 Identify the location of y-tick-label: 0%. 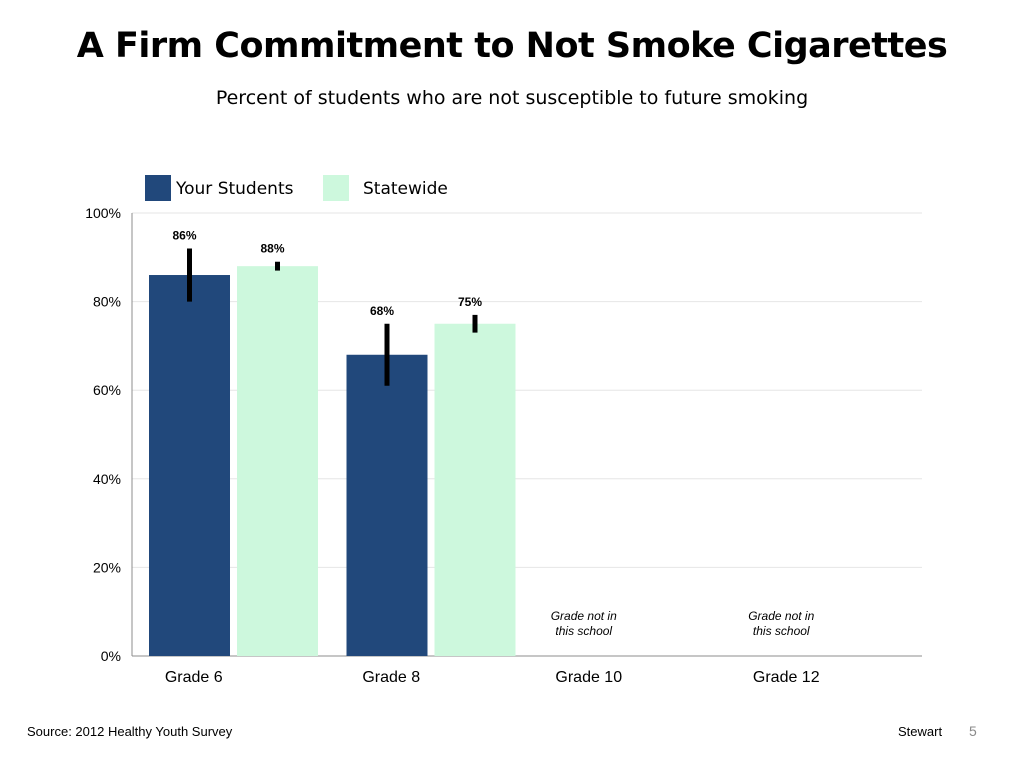
(111, 656).